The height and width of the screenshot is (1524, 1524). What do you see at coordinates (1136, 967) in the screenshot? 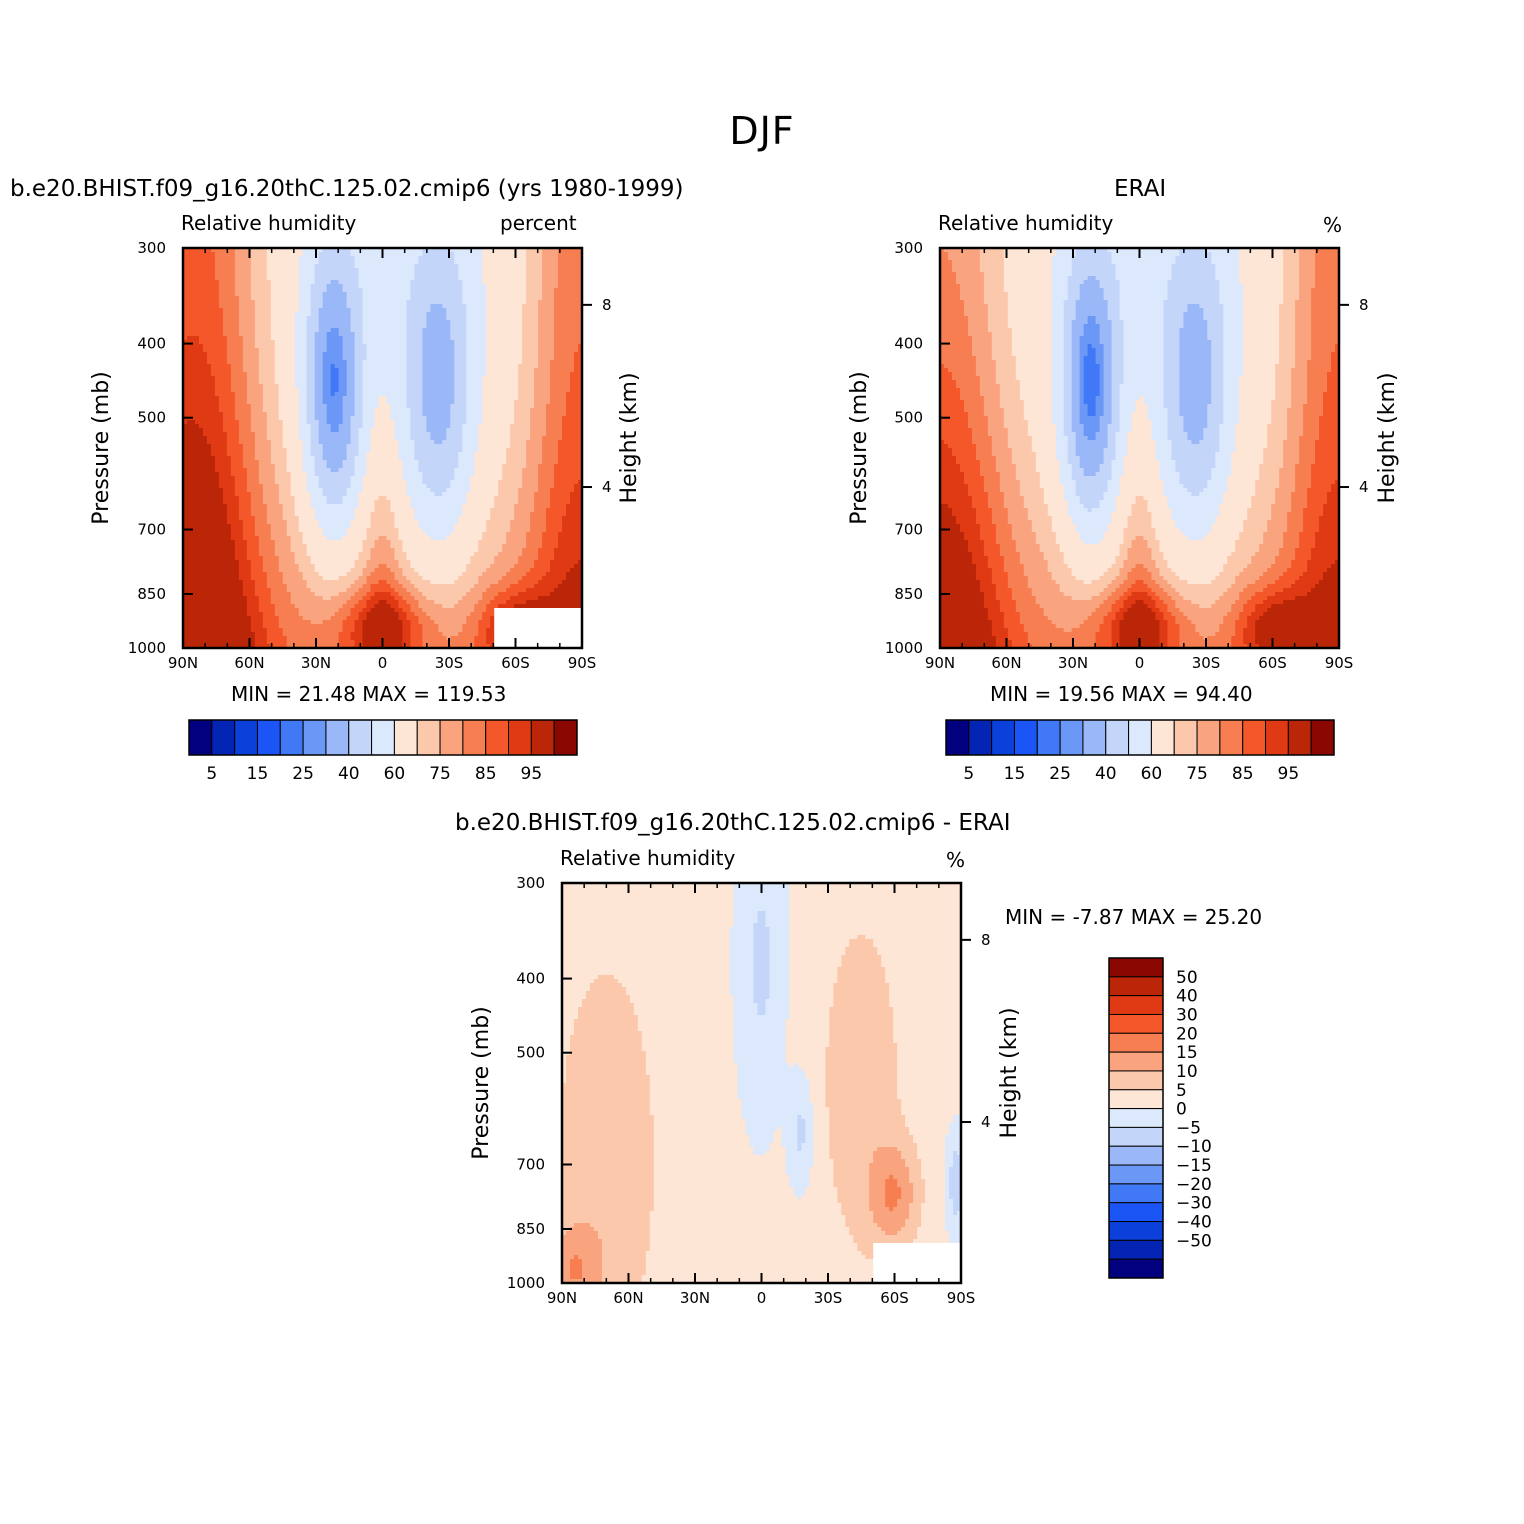
I see `colorbar-box` at bounding box center [1136, 967].